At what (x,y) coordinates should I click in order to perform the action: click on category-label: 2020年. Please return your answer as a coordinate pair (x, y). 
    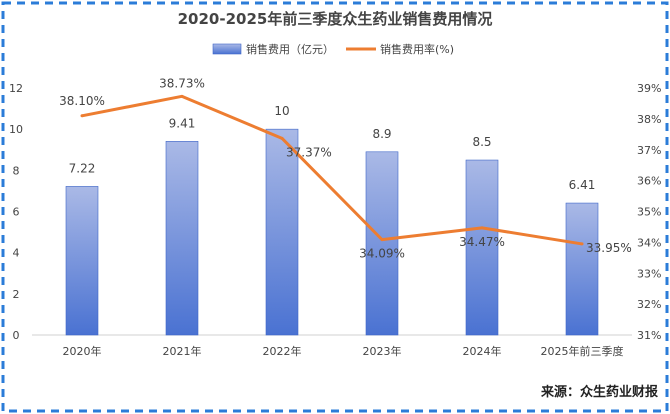
    Looking at the image, I should click on (82, 351).